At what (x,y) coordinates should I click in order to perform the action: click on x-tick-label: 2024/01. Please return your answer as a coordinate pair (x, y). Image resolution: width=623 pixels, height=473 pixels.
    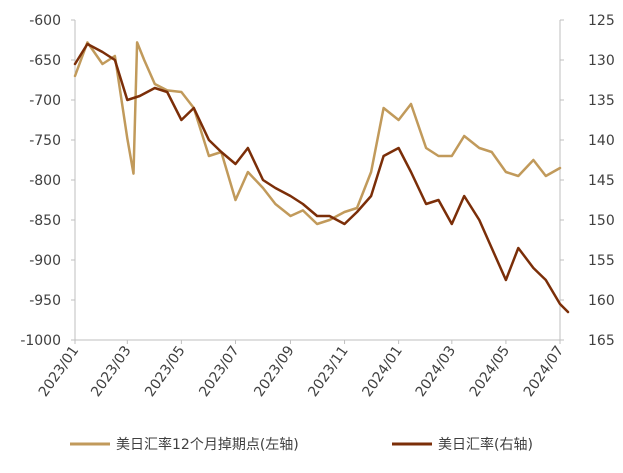
    Looking at the image, I should click on (382, 371).